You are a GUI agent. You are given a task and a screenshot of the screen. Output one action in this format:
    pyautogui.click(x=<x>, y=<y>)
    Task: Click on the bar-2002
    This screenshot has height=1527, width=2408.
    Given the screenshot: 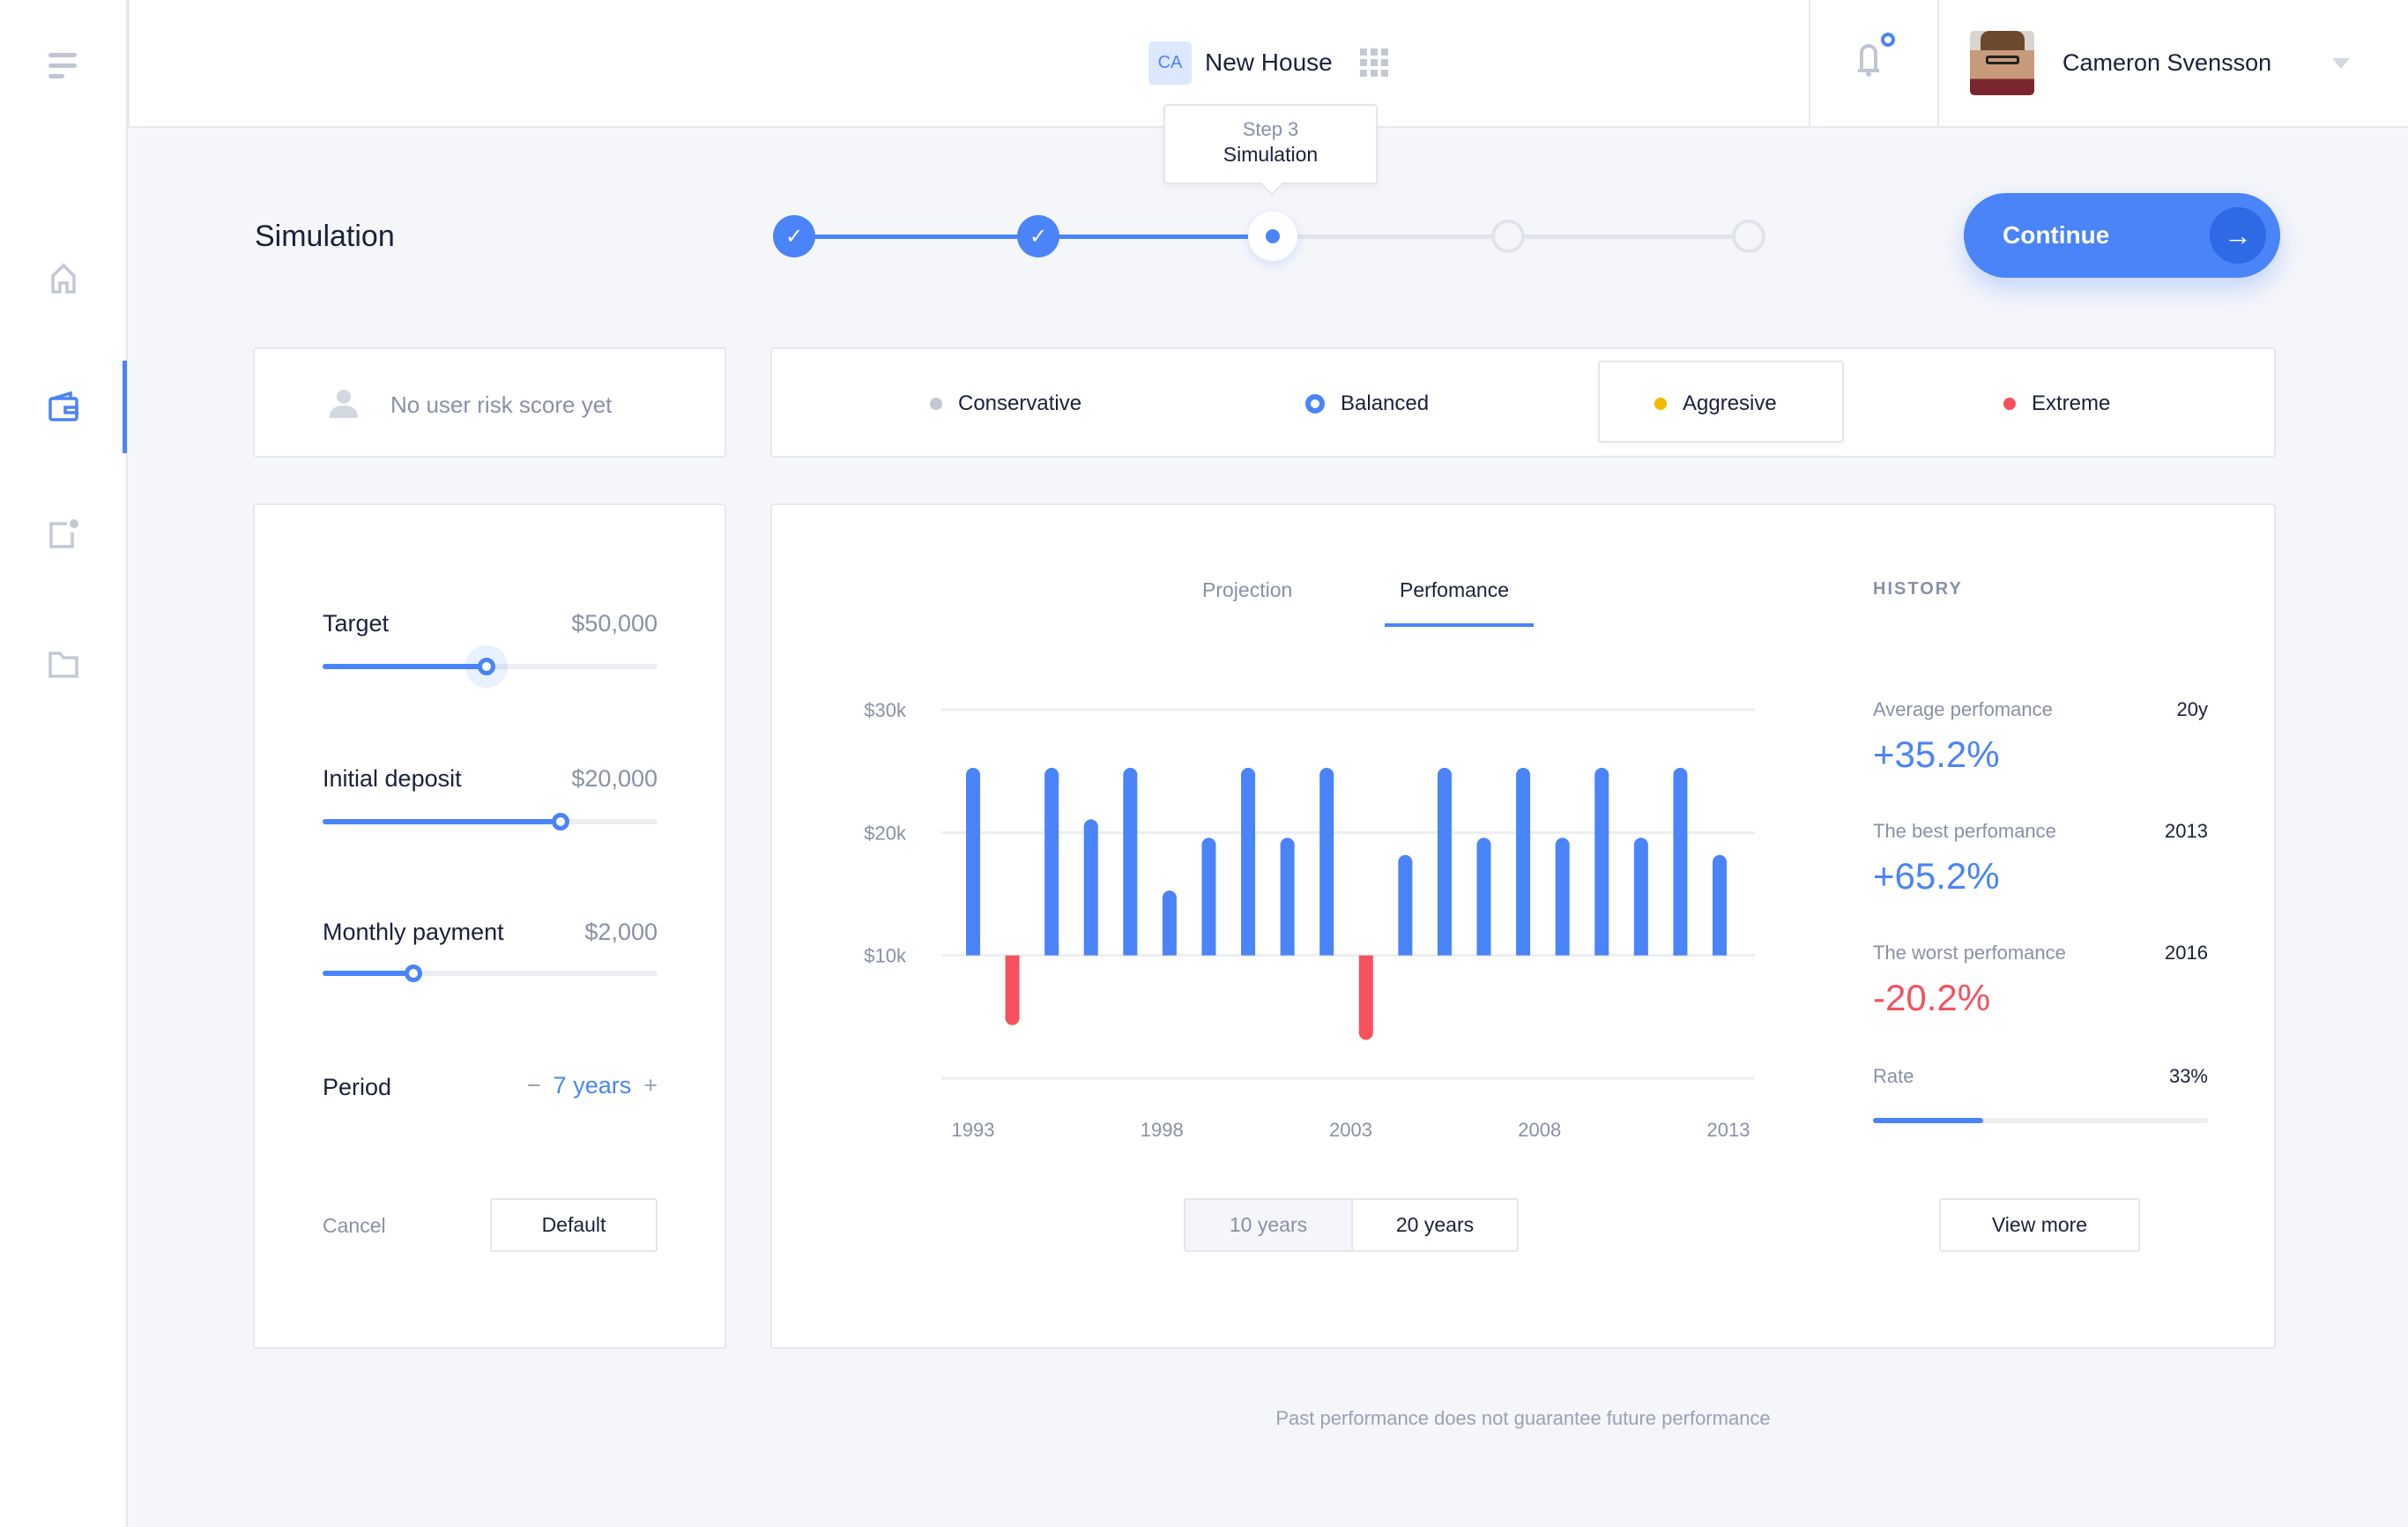 What is the action you would take?
    pyautogui.click(x=1326, y=865)
    